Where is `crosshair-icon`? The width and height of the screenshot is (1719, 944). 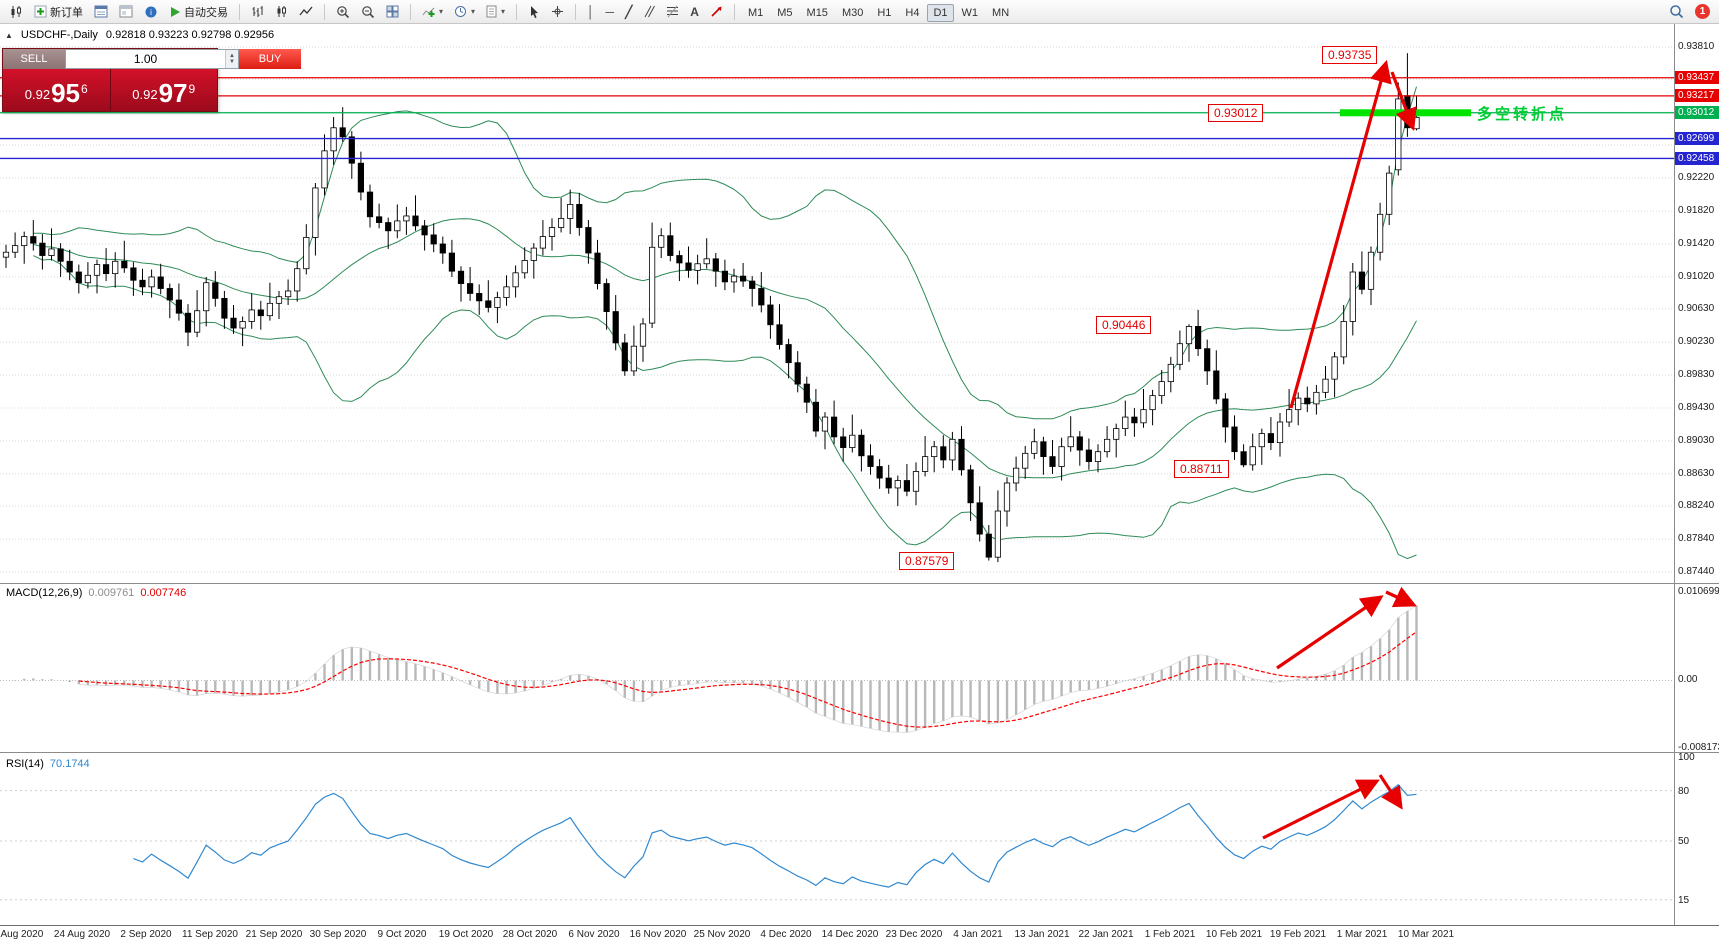 crosshair-icon is located at coordinates (557, 12).